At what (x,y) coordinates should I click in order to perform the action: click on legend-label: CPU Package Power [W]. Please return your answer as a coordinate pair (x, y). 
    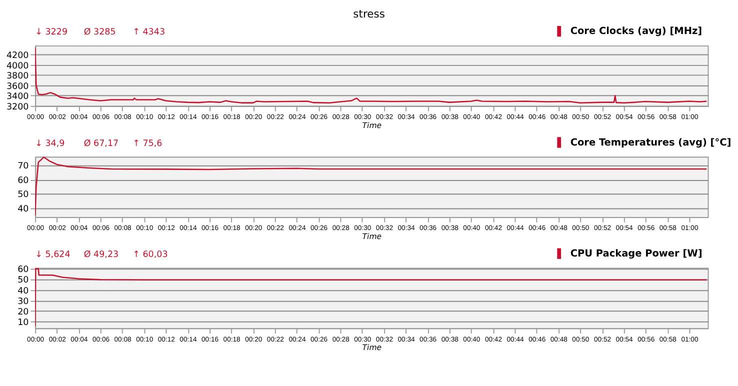
    Looking at the image, I should click on (636, 254).